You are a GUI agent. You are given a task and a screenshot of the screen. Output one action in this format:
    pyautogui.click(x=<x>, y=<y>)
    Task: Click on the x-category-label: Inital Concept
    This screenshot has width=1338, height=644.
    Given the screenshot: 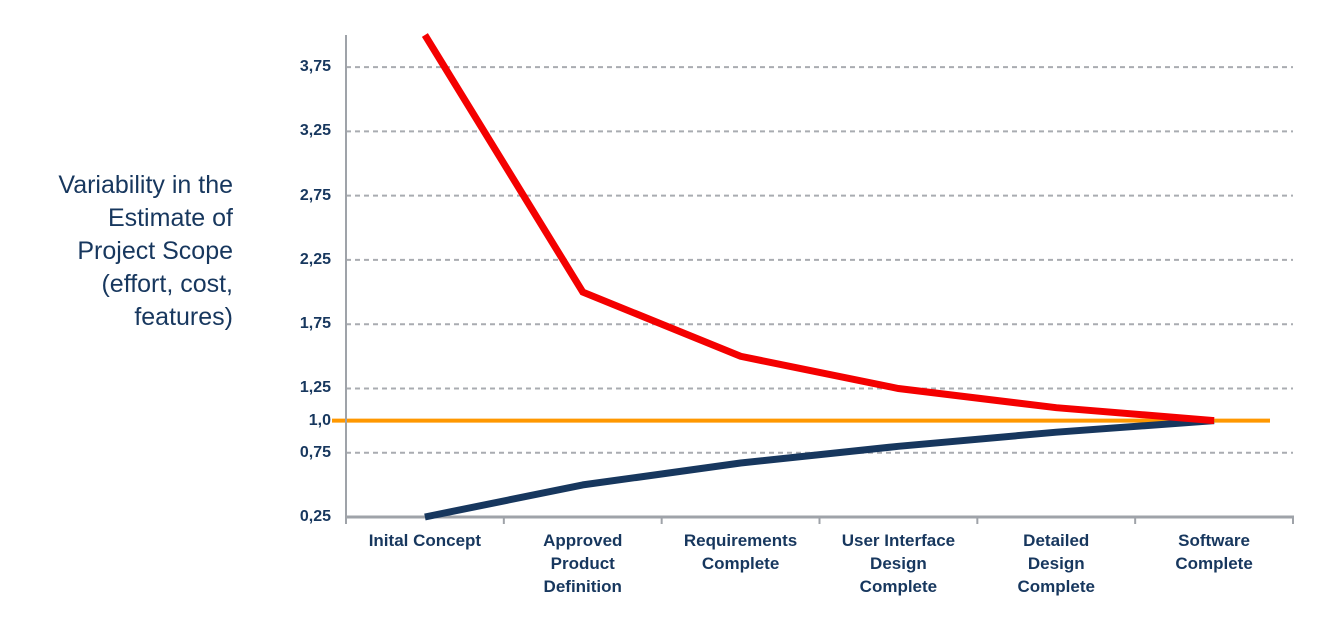 What is the action you would take?
    pyautogui.click(x=425, y=540)
    